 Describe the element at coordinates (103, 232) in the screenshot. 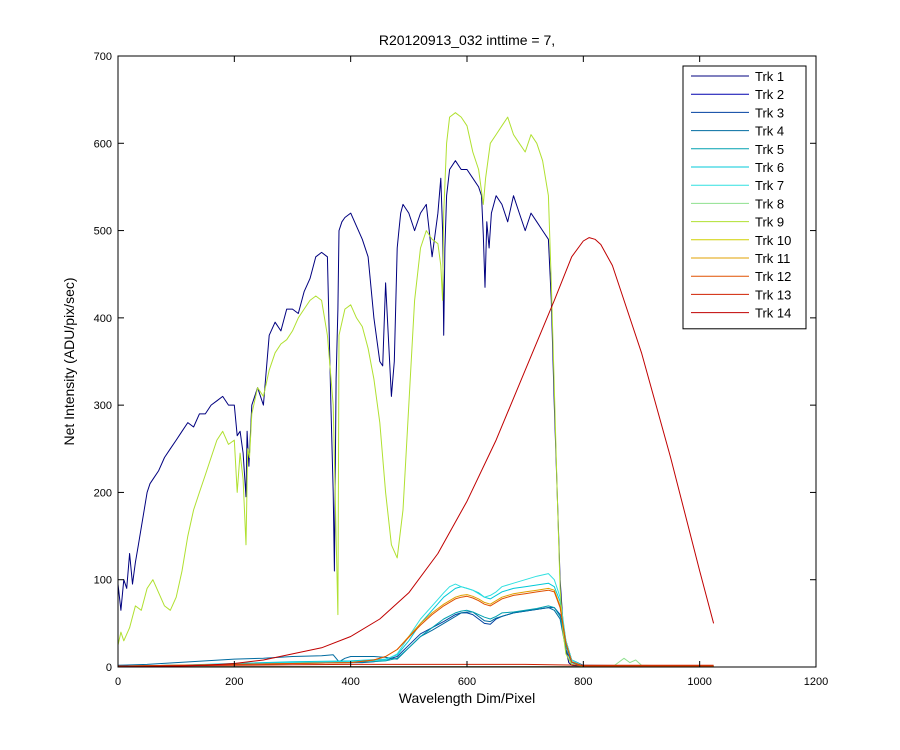

I see `y-tick-label: 500` at that location.